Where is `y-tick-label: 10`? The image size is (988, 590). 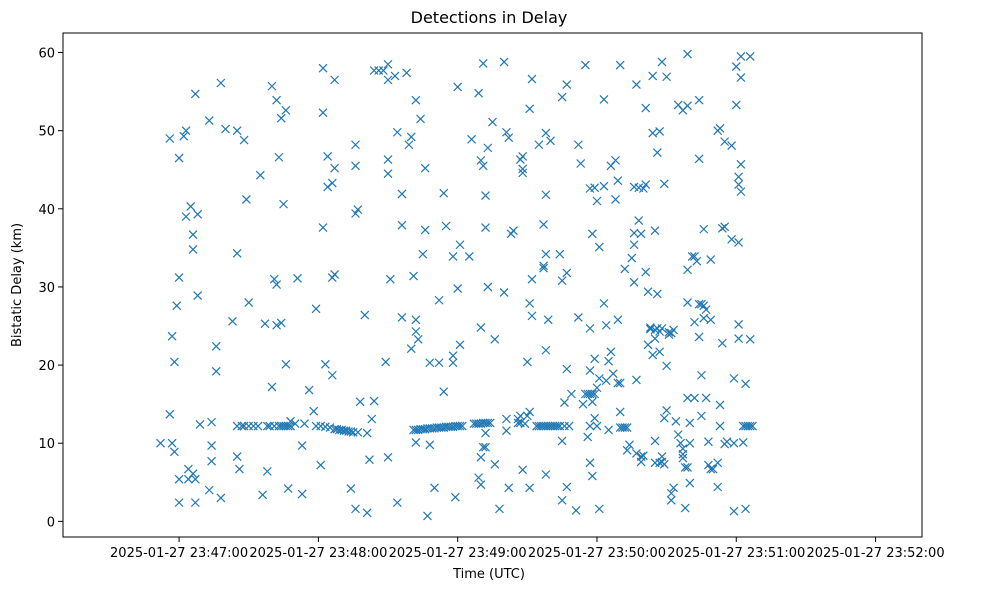
y-tick-label: 10 is located at coordinates (46, 444).